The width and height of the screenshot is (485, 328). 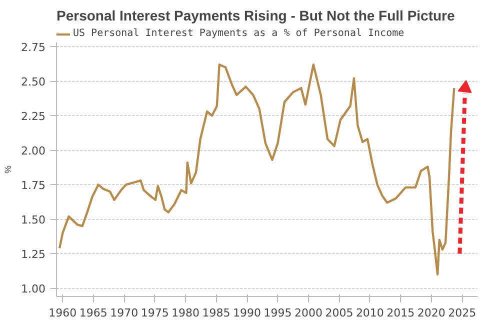 I want to click on x-tick-label: 1960, so click(x=62, y=313).